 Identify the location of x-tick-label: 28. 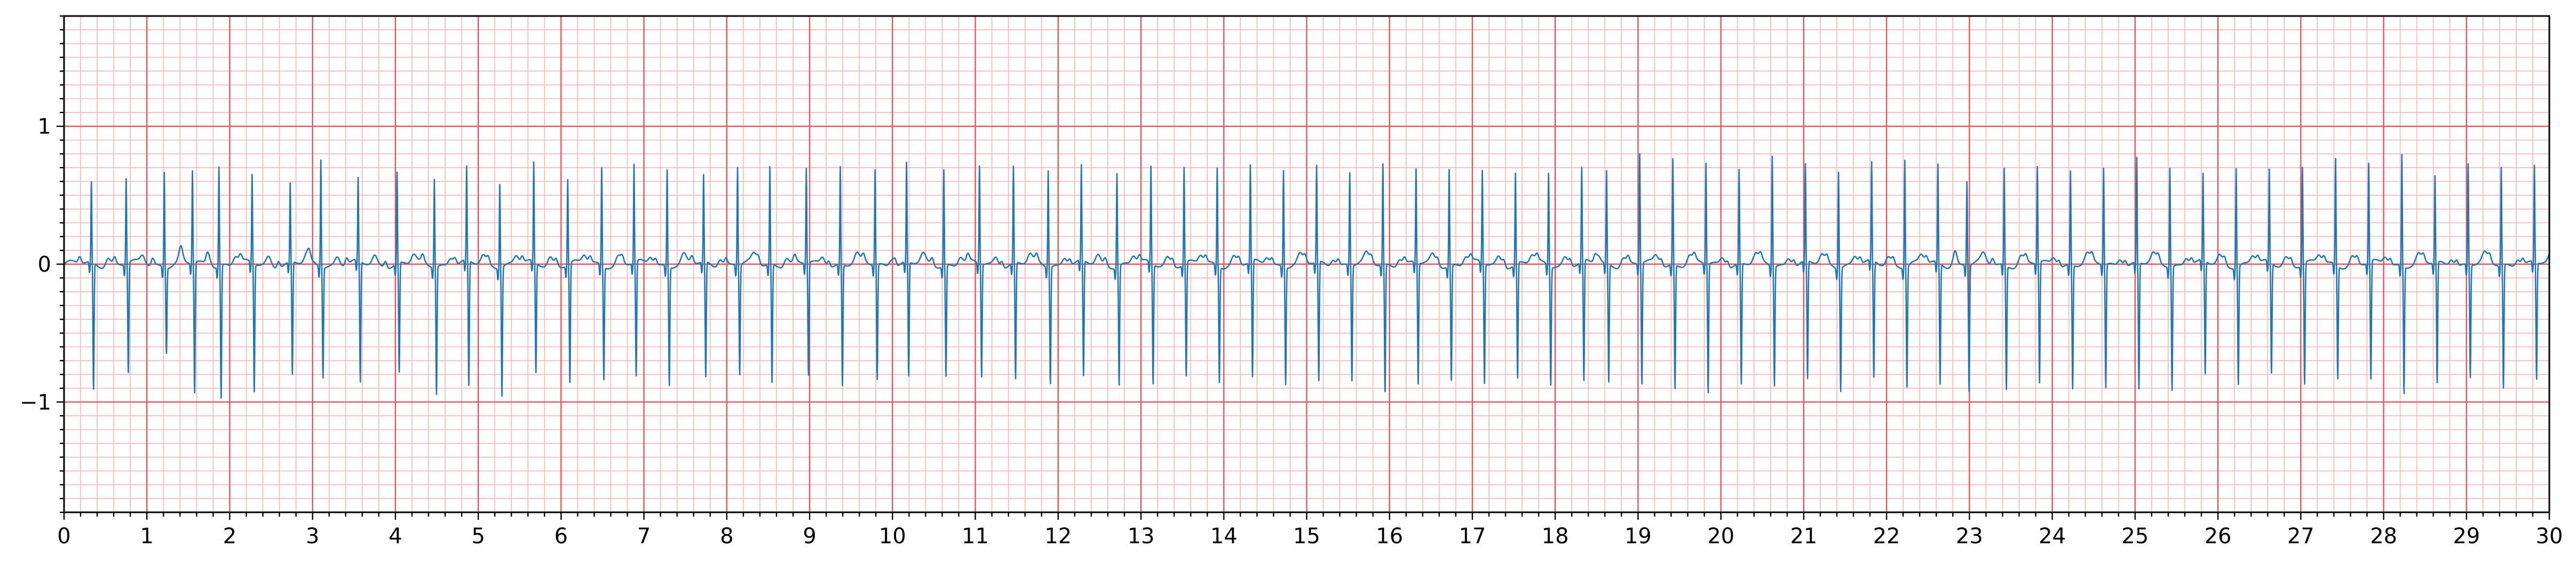
(2383, 536).